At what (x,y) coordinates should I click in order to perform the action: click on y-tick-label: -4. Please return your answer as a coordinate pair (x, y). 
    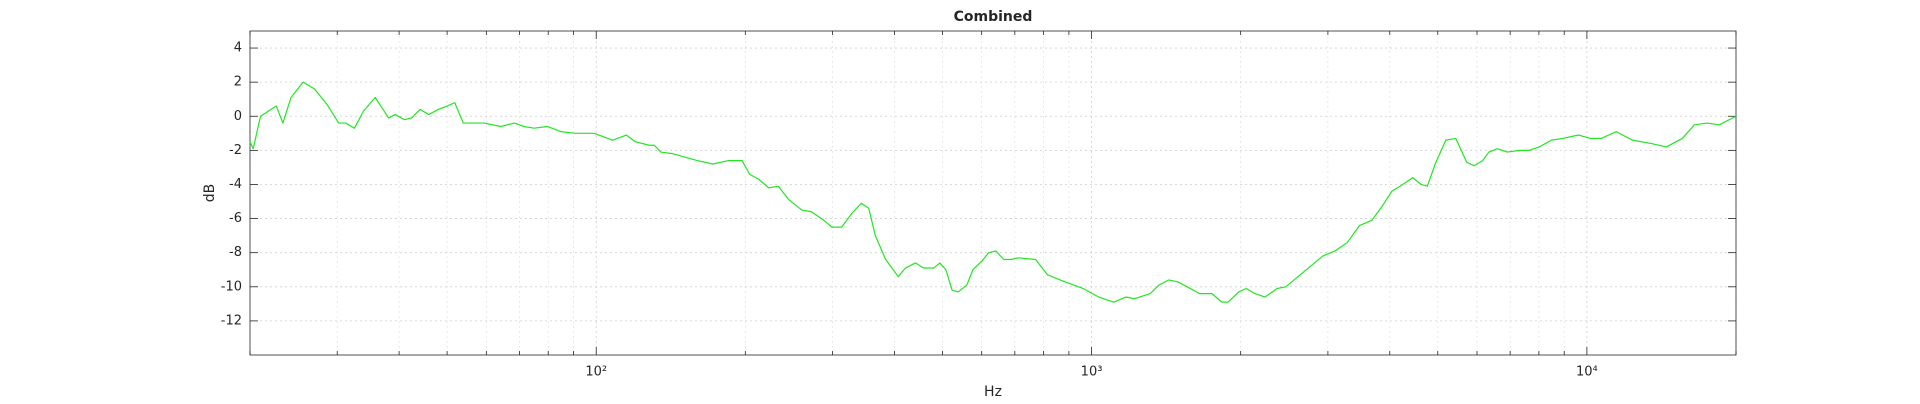
    Looking at the image, I should click on (235, 184).